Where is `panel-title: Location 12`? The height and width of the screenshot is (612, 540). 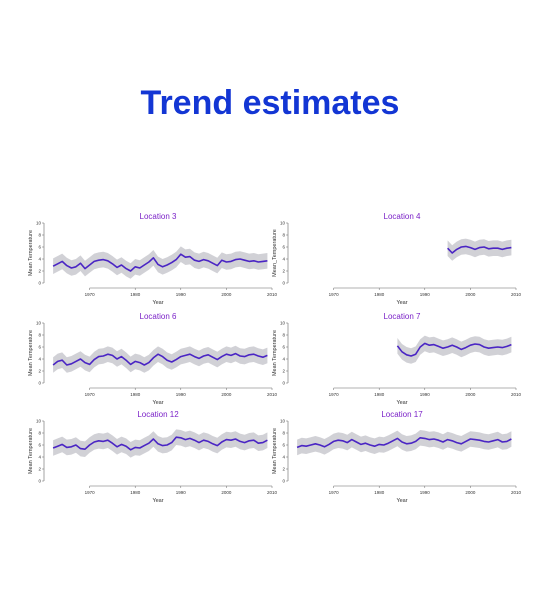
panel-title: Location 12 is located at coordinates (158, 414).